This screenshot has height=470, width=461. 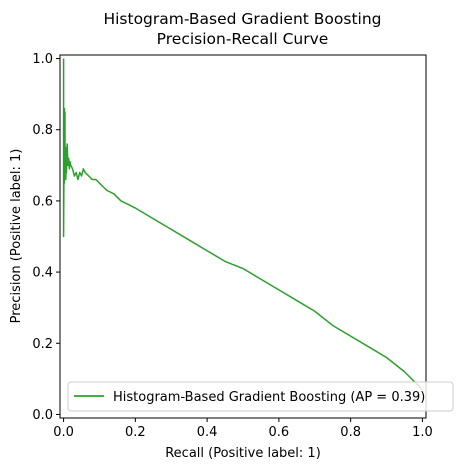 What do you see at coordinates (243, 429) in the screenshot?
I see `x-axis-ticks: 0.0 0.2 0.4 0.6 0.8 1.0` at bounding box center [243, 429].